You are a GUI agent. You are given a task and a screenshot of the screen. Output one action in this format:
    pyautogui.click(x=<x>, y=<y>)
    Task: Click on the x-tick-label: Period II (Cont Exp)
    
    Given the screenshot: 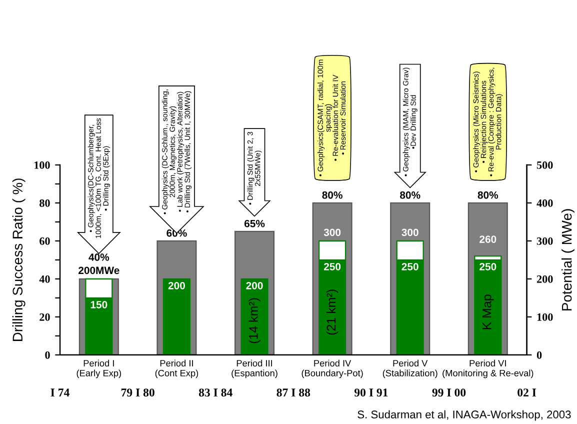 What is the action you would take?
    pyautogui.click(x=176, y=369)
    